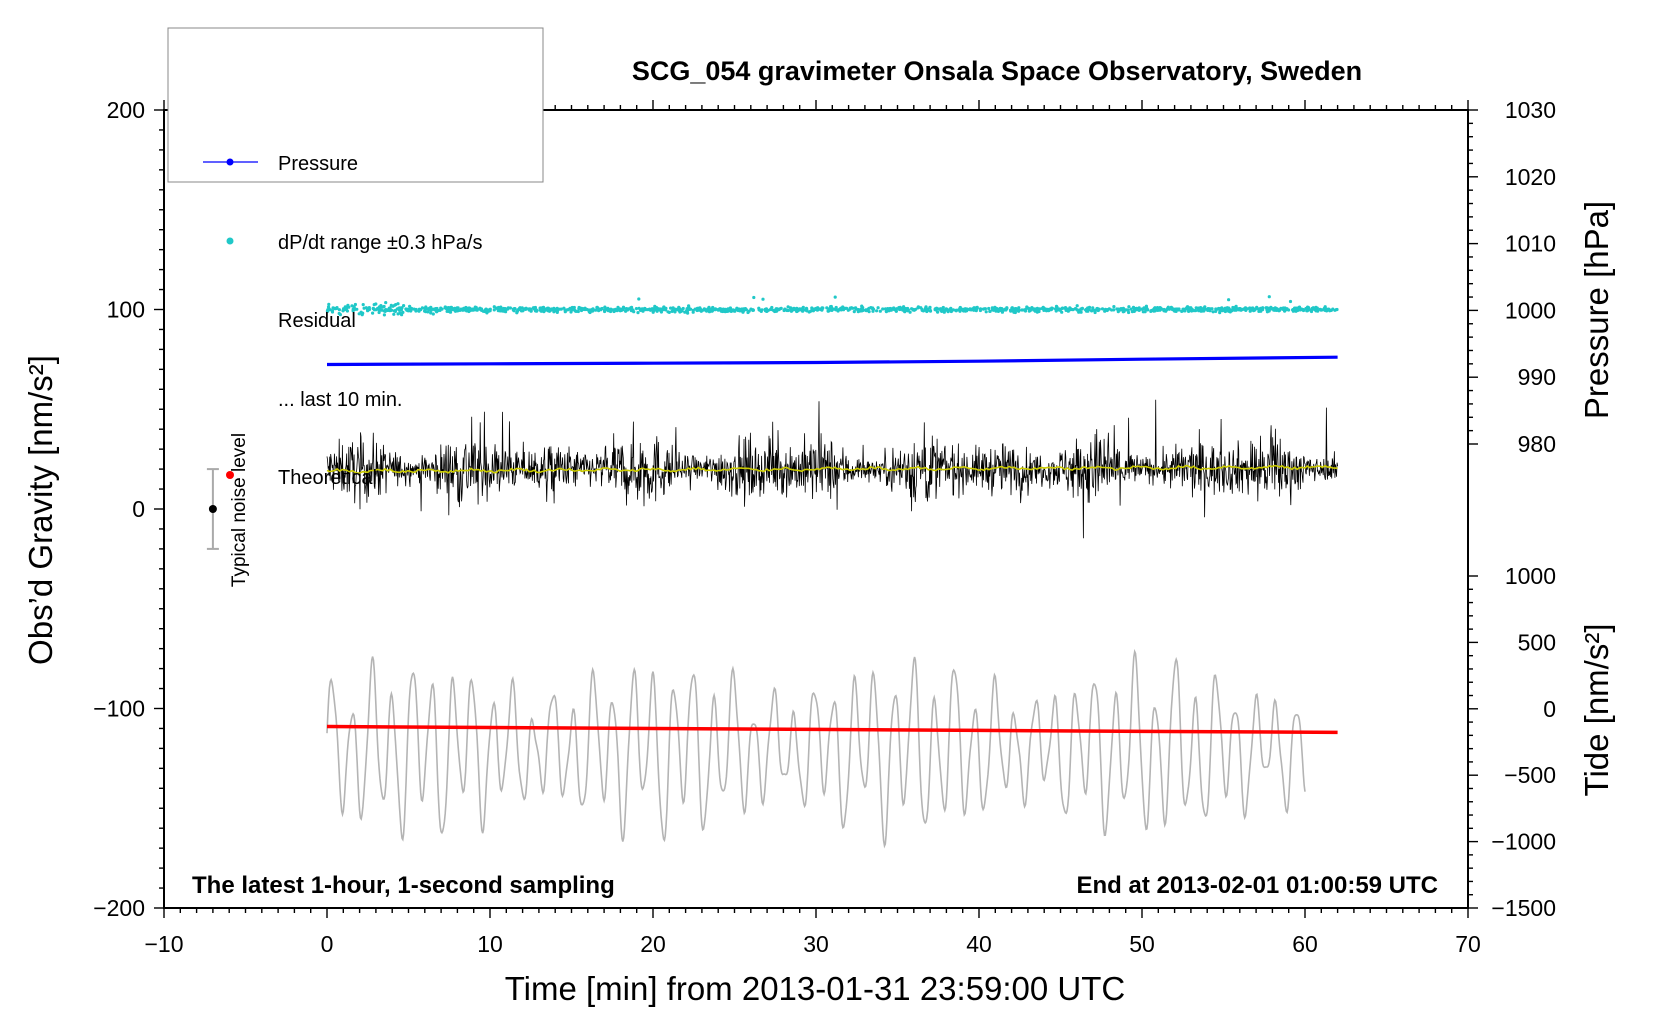 Image resolution: width=1660 pixels, height=1020 pixels. Describe the element at coordinates (1523, 908) in the screenshot. I see `tide-tick-label: −1500` at that location.